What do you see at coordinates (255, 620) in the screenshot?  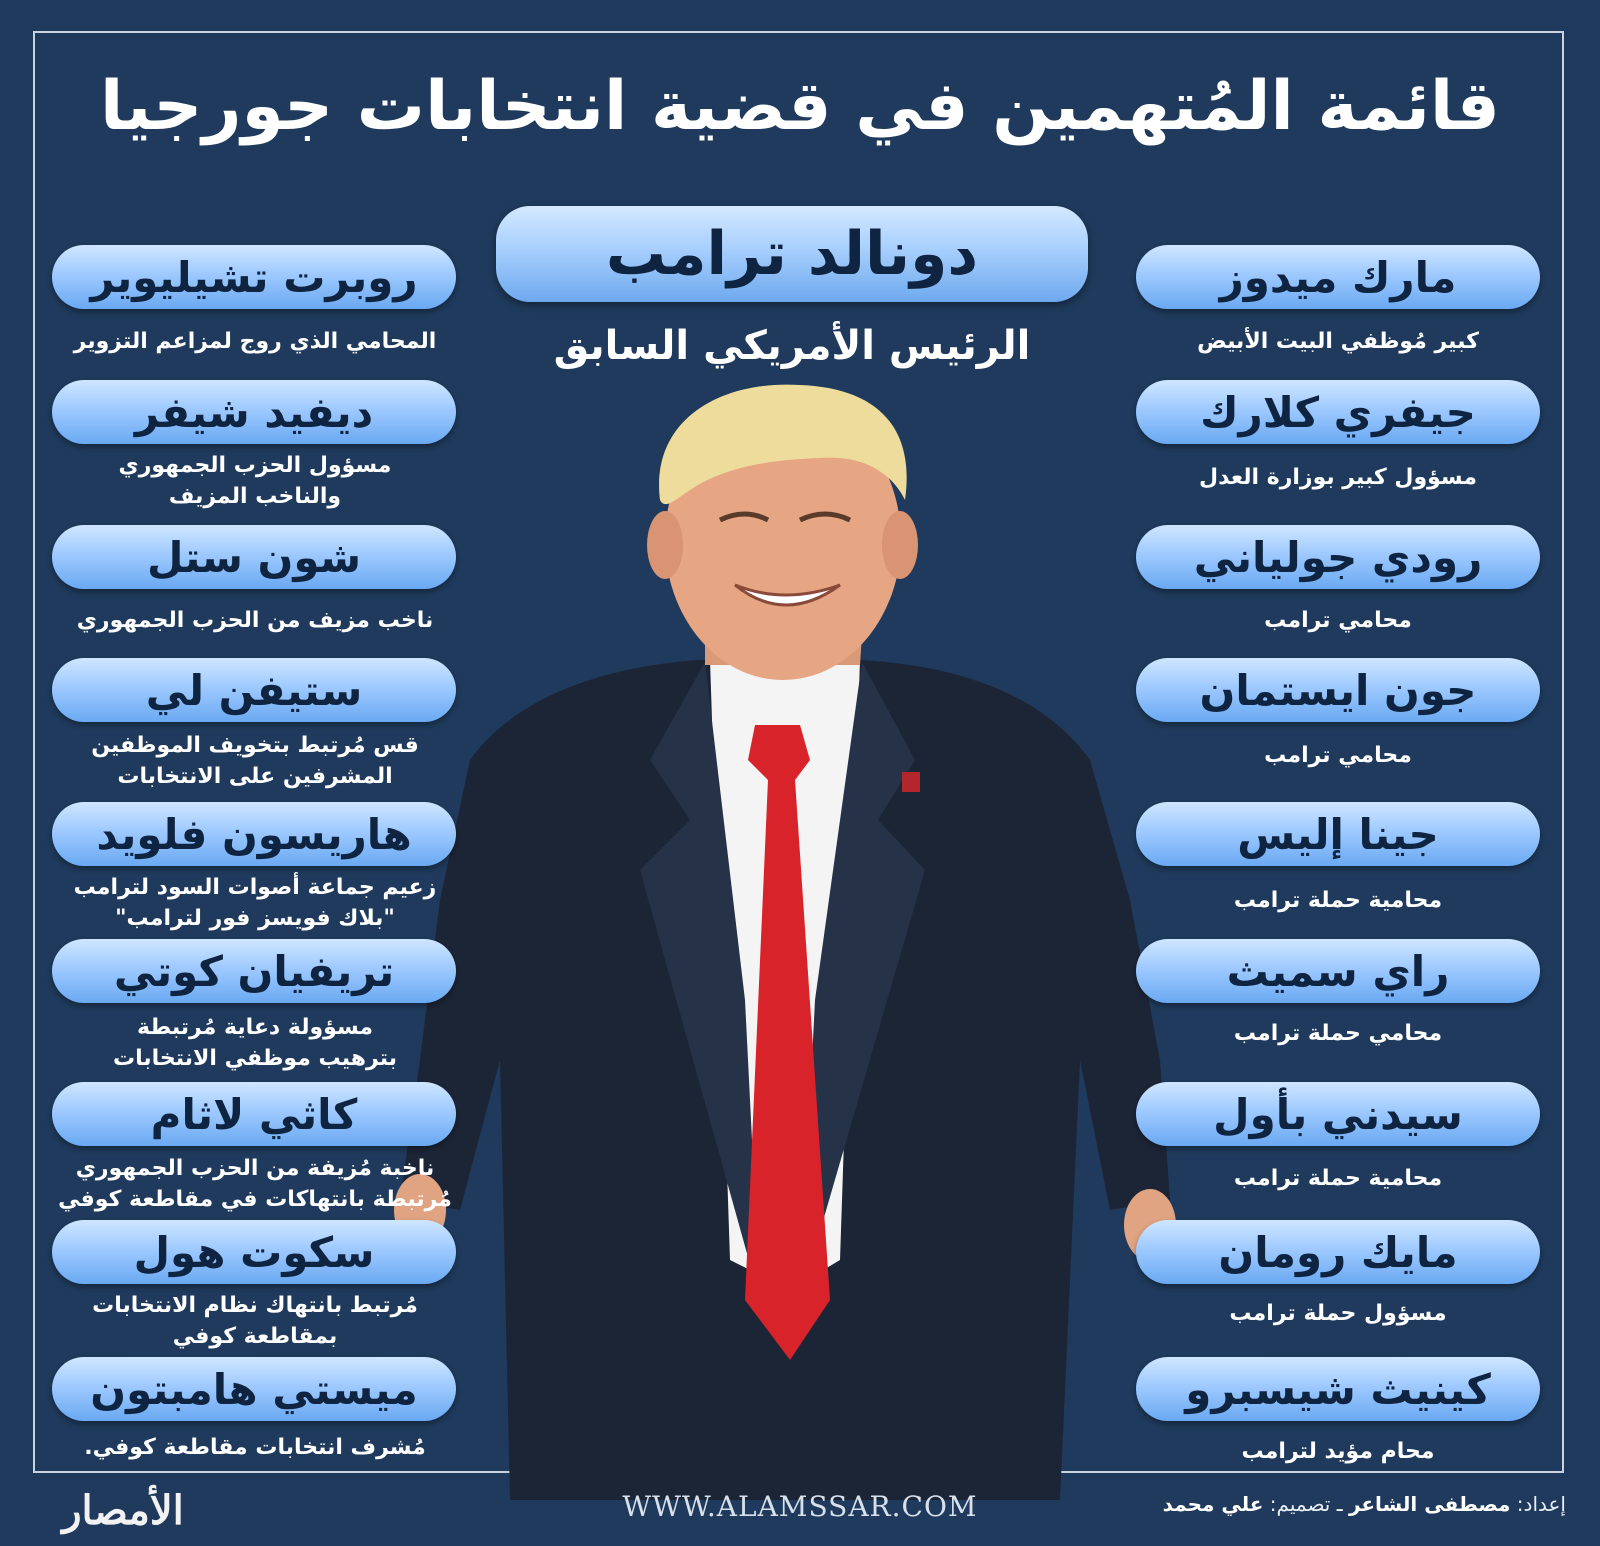 I see `description: ناخب مزيف من الحزب الجمهوري` at bounding box center [255, 620].